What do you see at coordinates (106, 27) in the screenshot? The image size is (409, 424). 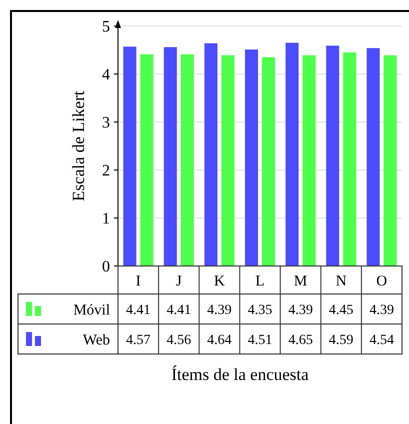 I see `y-tick-label: 5` at bounding box center [106, 27].